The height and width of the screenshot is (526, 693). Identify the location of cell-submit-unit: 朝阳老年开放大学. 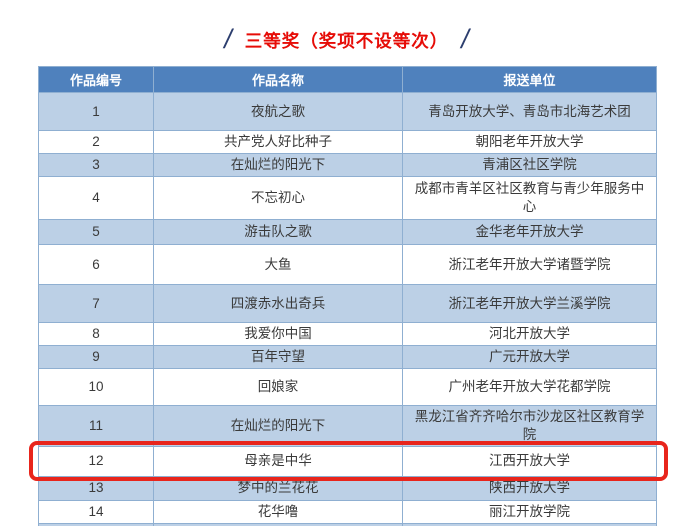
(529, 142).